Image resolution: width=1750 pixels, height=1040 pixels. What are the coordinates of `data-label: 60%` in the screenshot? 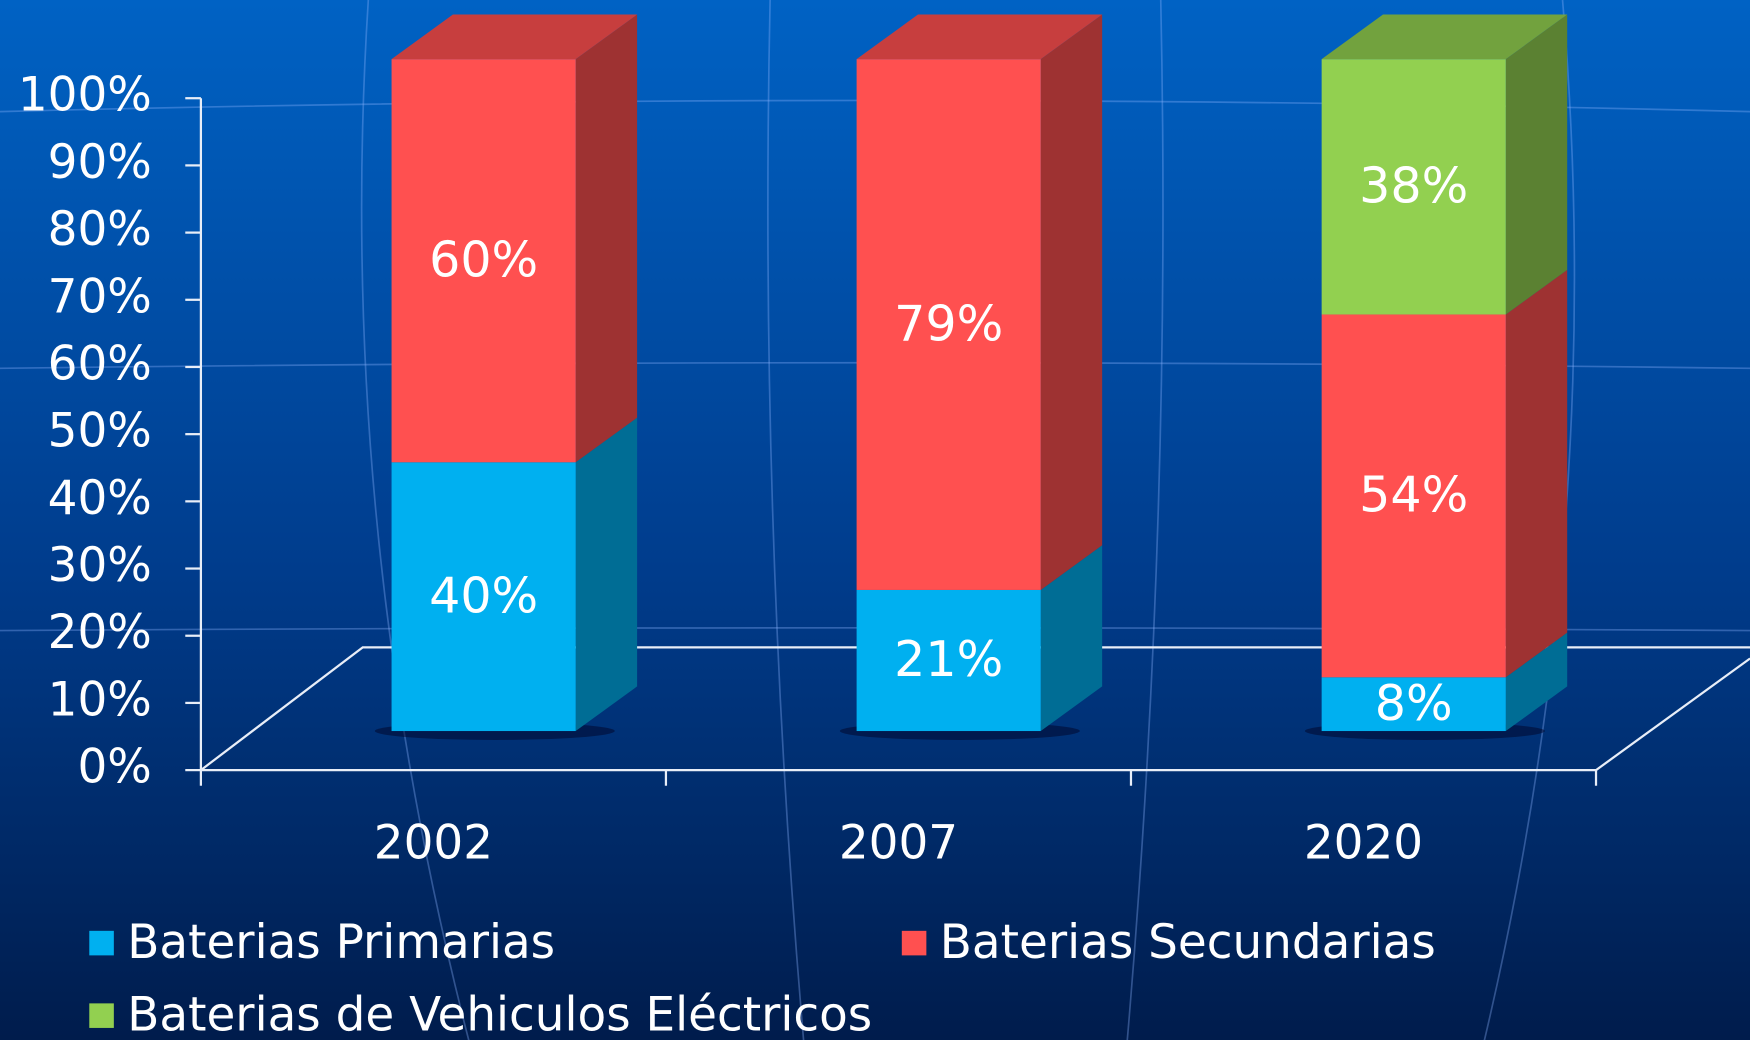 It's located at (483, 259).